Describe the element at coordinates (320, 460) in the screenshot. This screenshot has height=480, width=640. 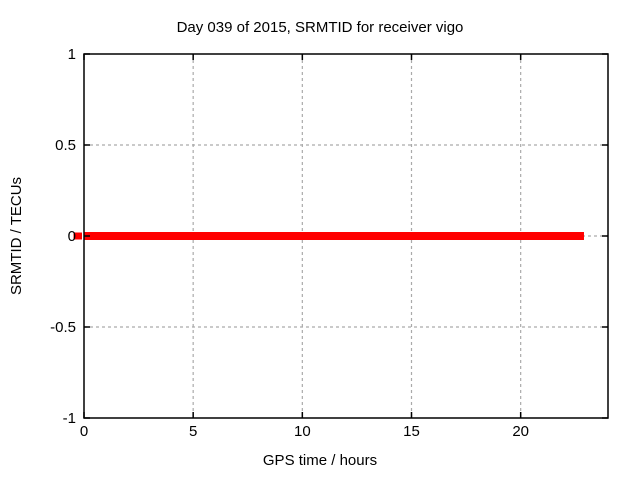
I see `x-axis-title: GPS time / hours` at that location.